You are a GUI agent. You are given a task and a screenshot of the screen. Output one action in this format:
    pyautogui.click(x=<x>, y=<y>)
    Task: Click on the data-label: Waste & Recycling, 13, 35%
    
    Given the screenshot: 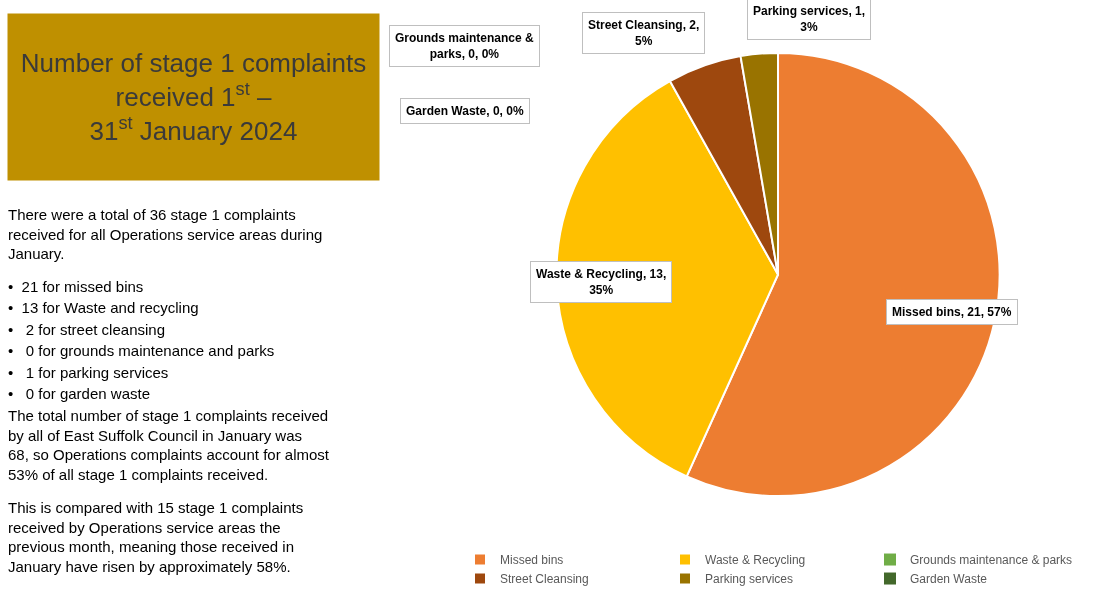 What is the action you would take?
    pyautogui.click(x=601, y=282)
    